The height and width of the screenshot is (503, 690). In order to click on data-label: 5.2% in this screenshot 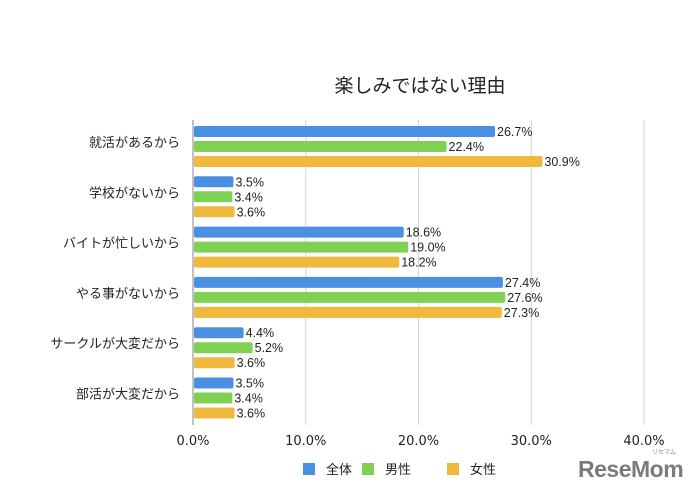, I will do `click(269, 348)`.